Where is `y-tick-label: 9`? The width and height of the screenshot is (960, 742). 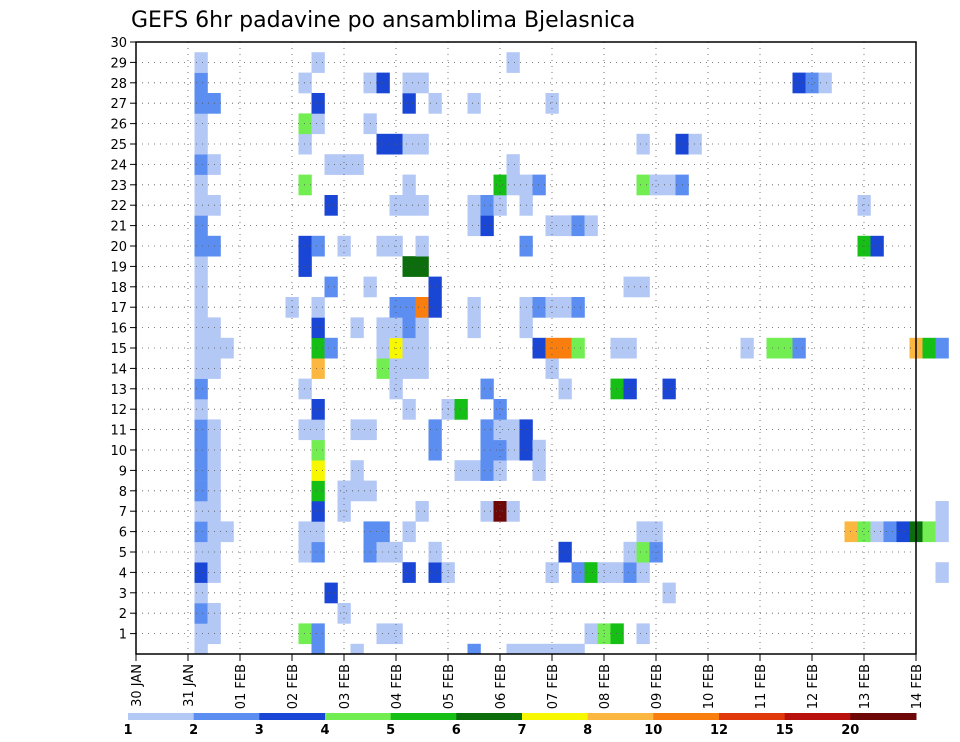
y-tick-label: 9 is located at coordinates (123, 471).